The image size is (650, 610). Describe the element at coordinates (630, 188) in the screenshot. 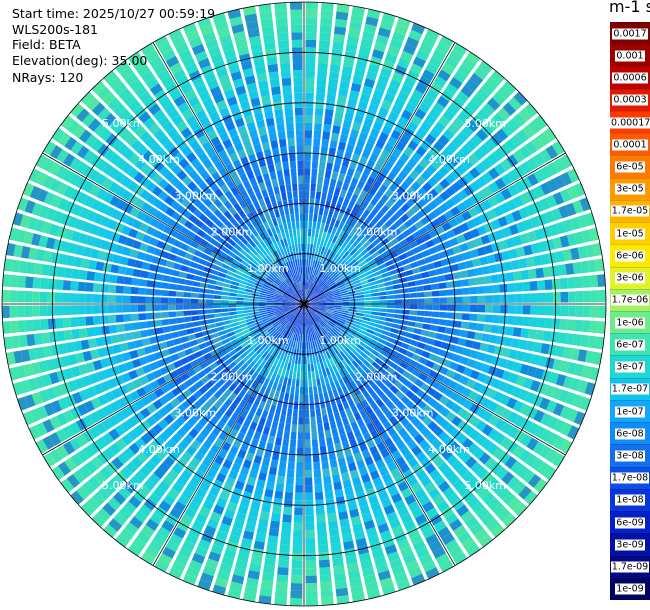

I see `colorbar-level: 3e-05` at that location.